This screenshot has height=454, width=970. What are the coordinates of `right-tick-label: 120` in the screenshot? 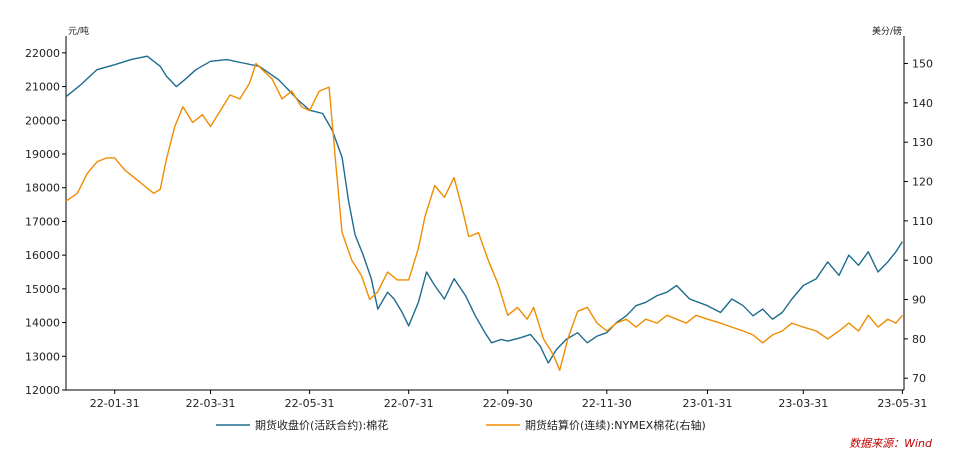 It's located at (922, 182).